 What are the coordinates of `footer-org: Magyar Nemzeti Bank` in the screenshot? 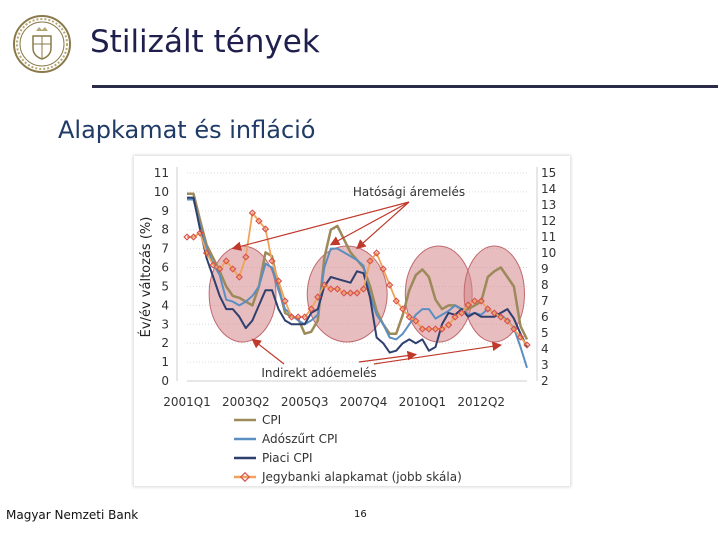 It's located at (72, 515).